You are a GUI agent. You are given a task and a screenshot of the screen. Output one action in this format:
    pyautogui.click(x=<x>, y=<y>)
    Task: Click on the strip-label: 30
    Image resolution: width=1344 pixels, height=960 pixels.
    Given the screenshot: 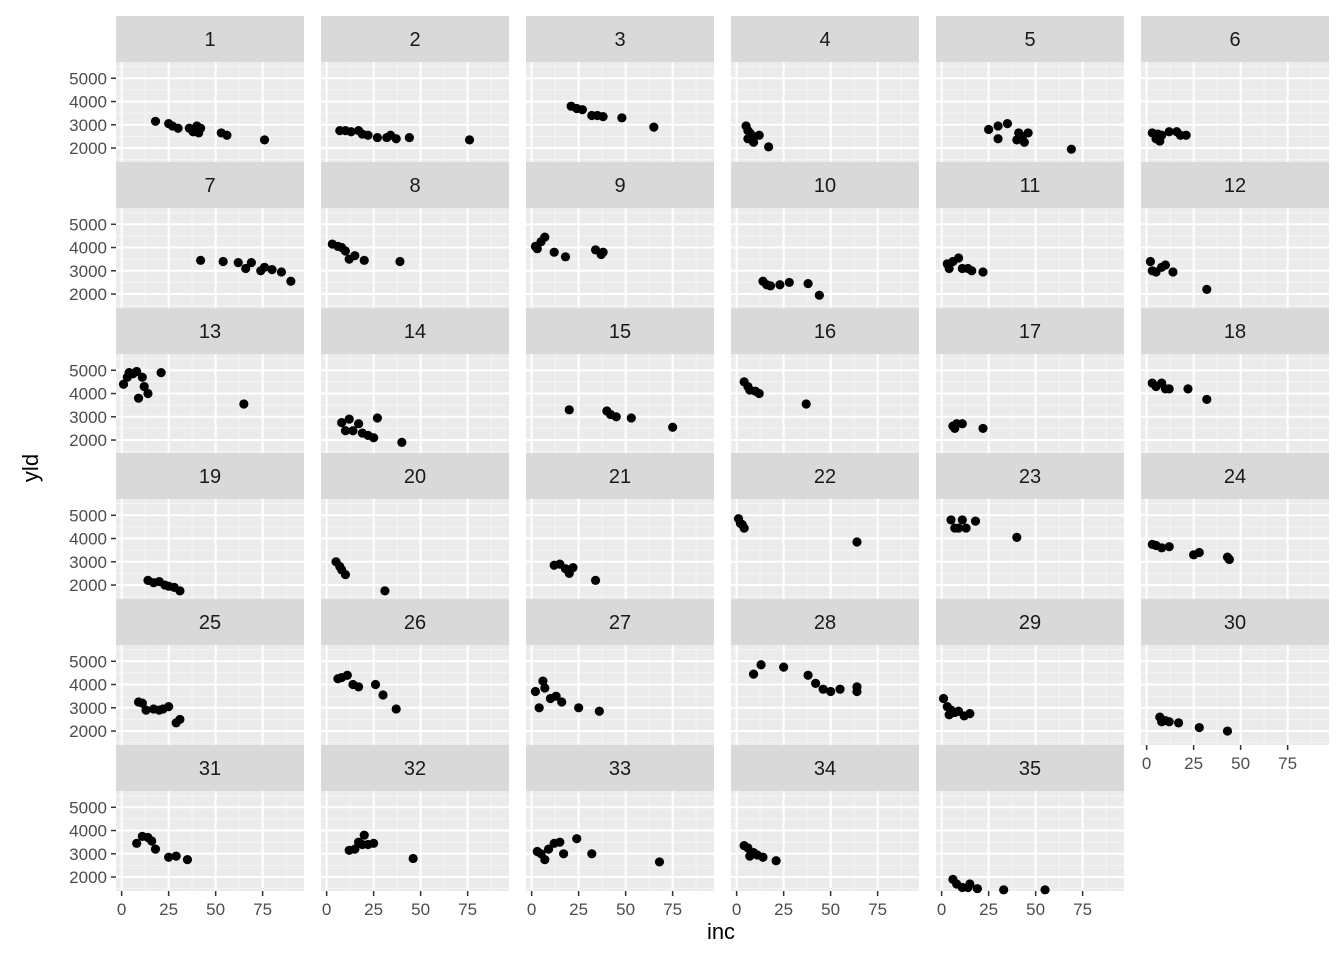 What is the action you would take?
    pyautogui.click(x=1235, y=623)
    